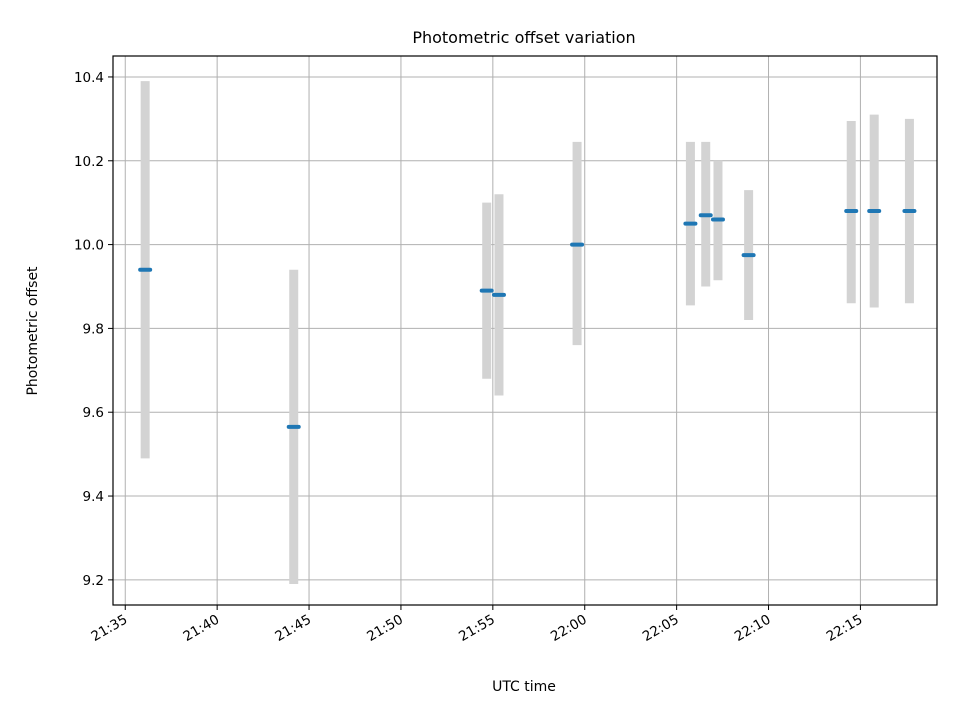 The height and width of the screenshot is (720, 960). What do you see at coordinates (661, 628) in the screenshot?
I see `x-tick-label: 22:05` at bounding box center [661, 628].